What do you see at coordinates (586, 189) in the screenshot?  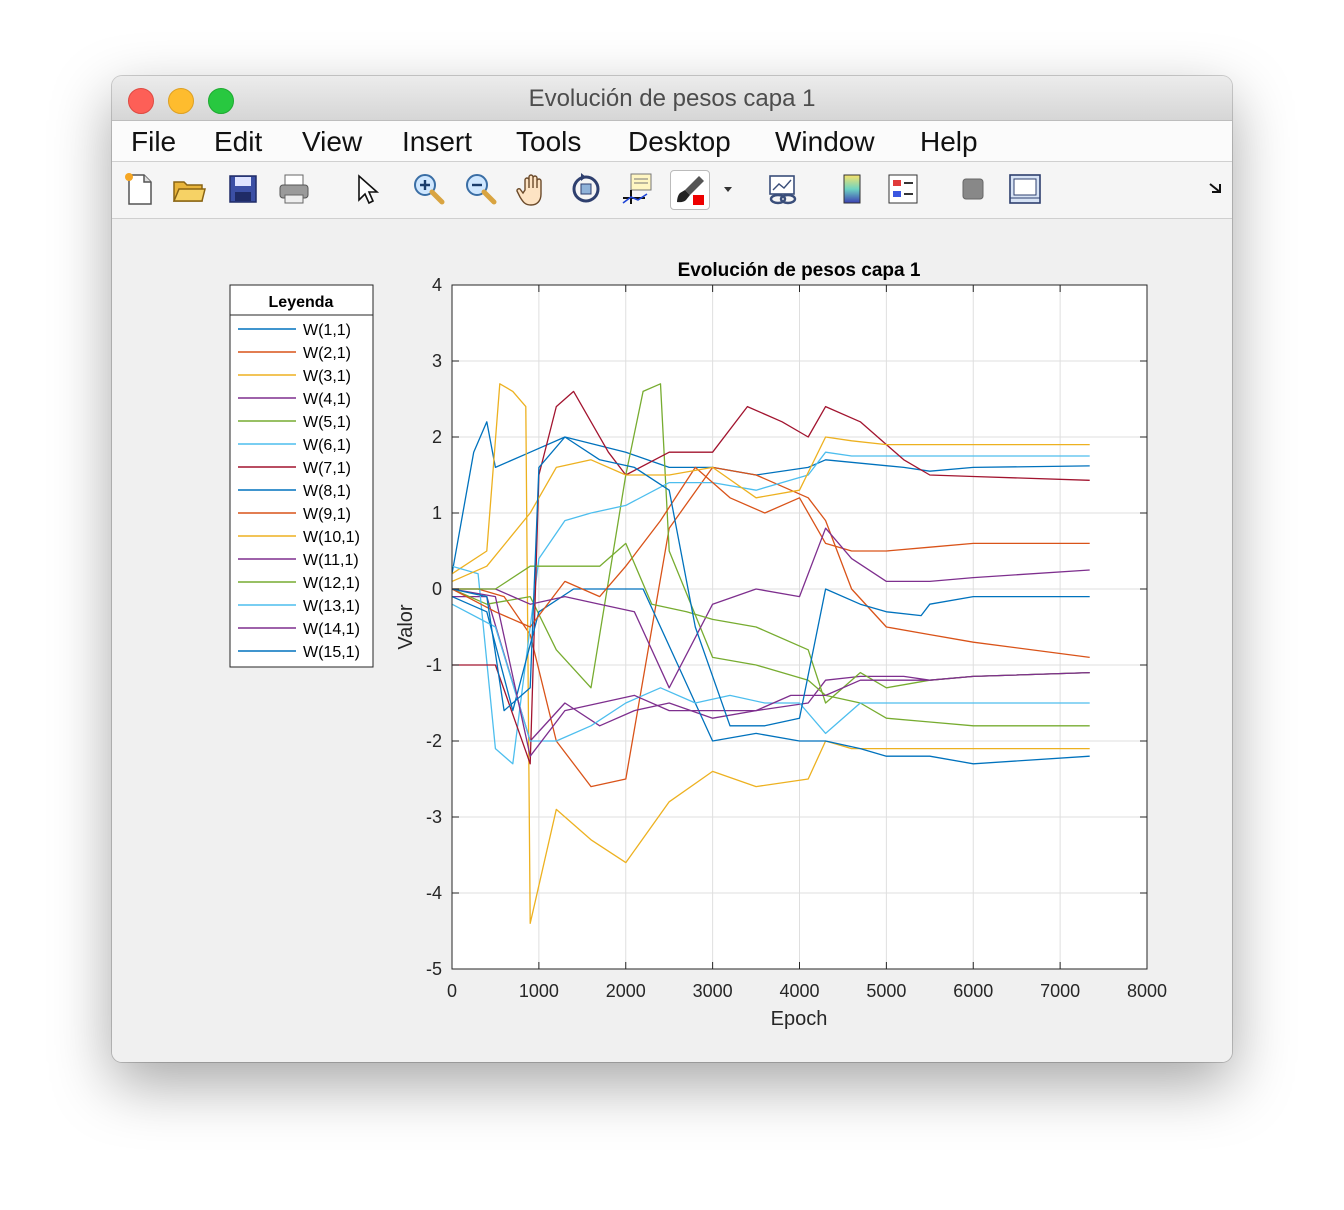 I see `rotate-3d-icon` at bounding box center [586, 189].